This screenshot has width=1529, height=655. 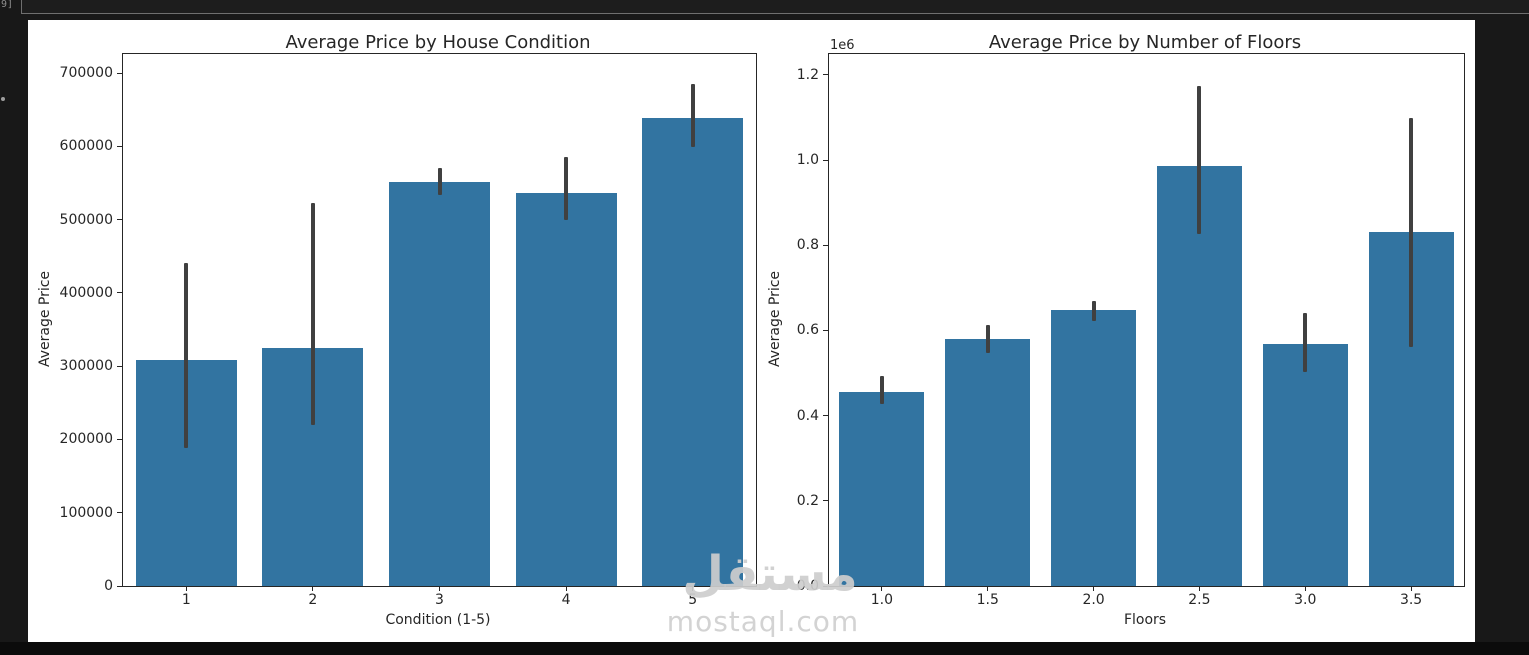 What do you see at coordinates (3, 99) in the screenshot?
I see `gutter-dot-icon` at bounding box center [3, 99].